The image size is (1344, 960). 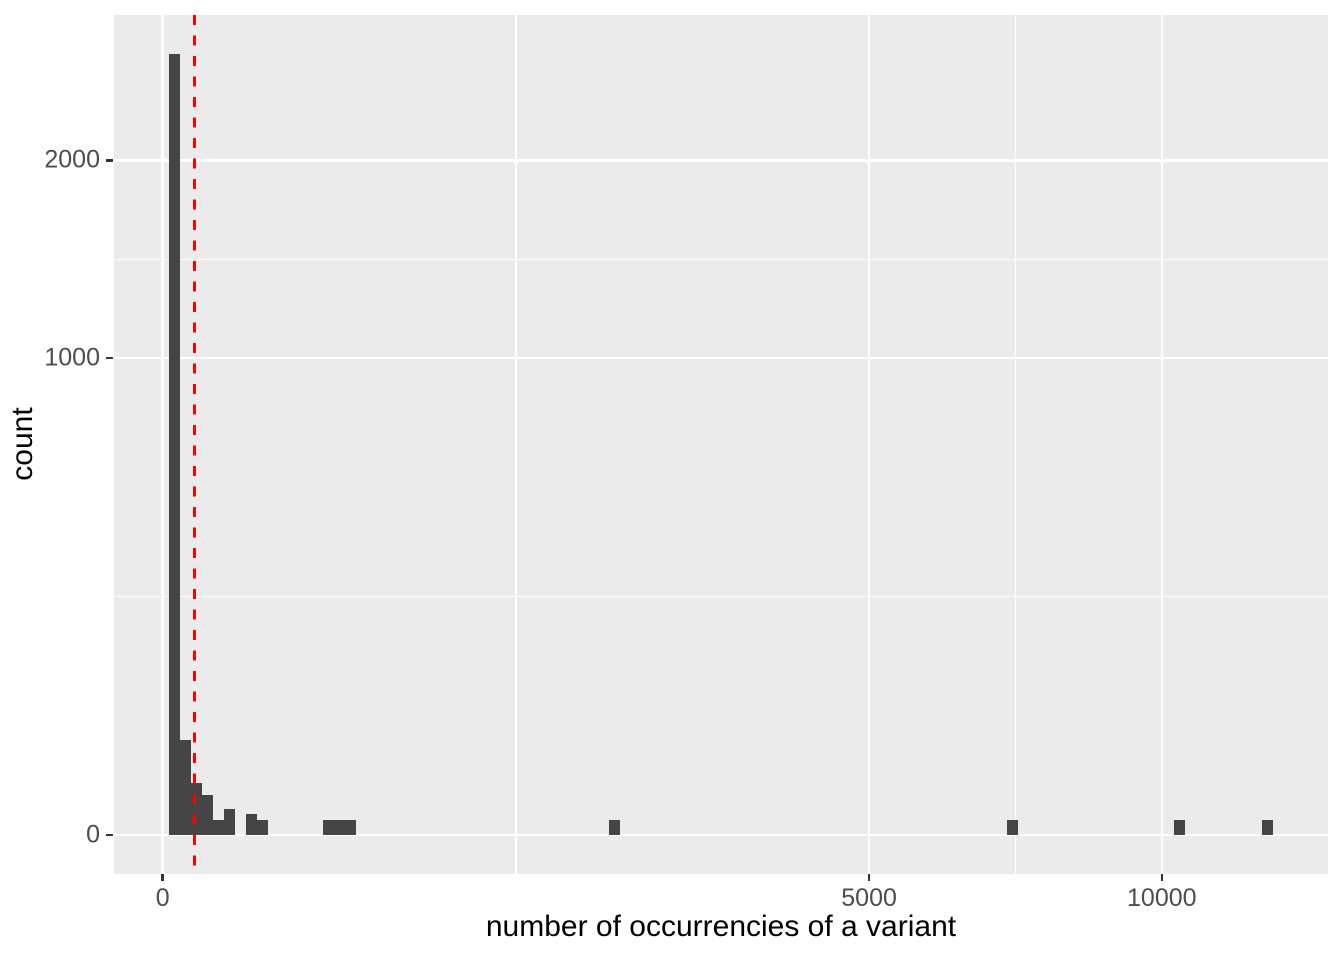 I want to click on y-tick-label: 0, so click(x=93, y=834).